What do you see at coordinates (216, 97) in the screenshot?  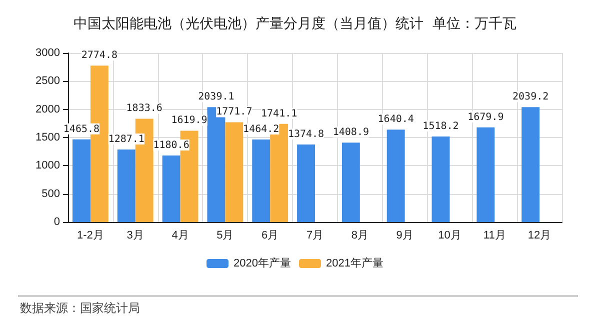 I see `data-label: 2039.1` at bounding box center [216, 97].